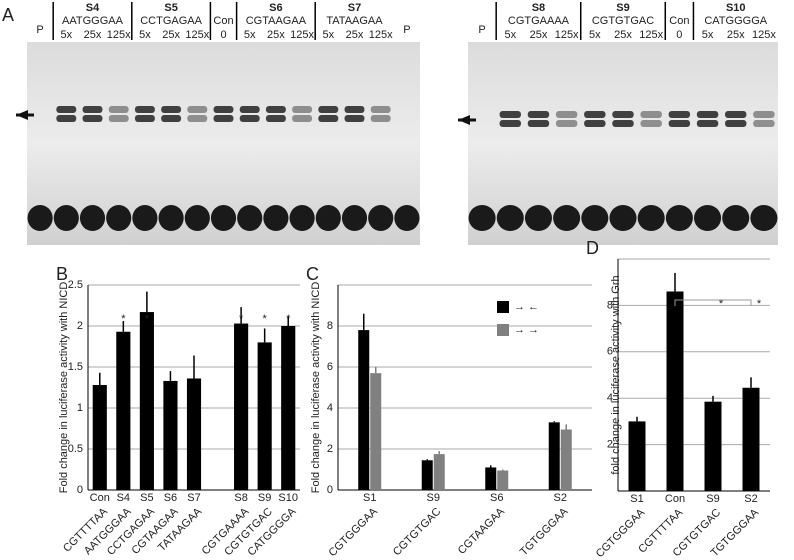 The height and width of the screenshot is (560, 794). What do you see at coordinates (275, 8) in the screenshot?
I see `group-label: S6` at bounding box center [275, 8].